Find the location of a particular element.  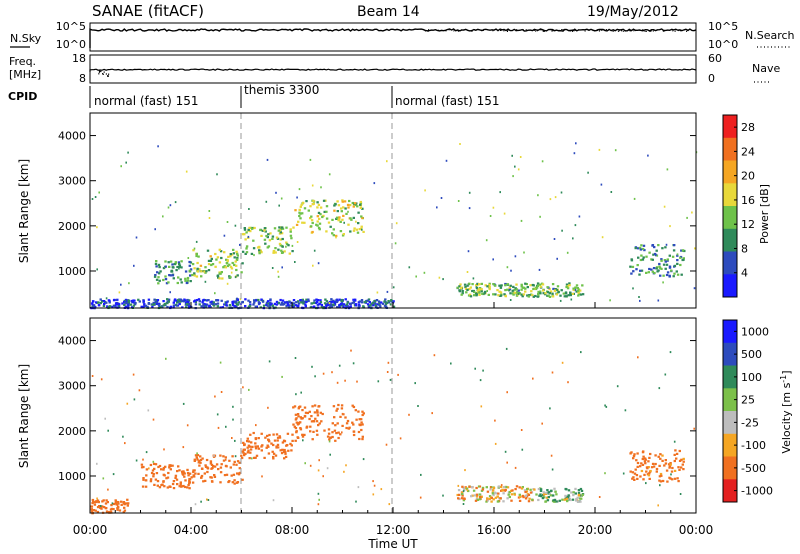

nave-tick-top: 60 is located at coordinates (715, 58).